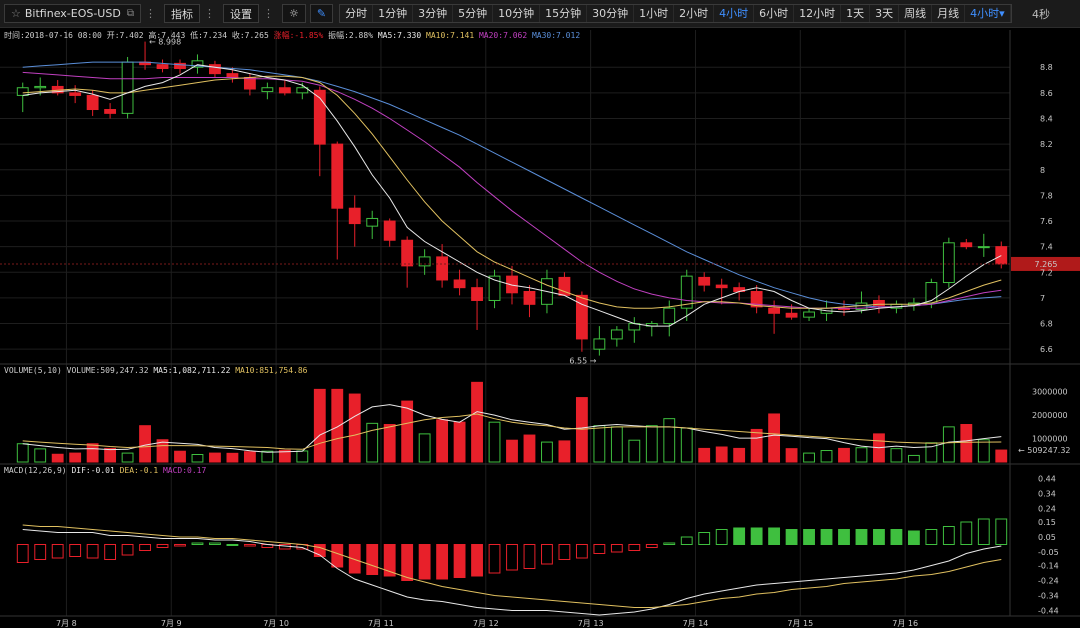  Describe the element at coordinates (856, 13) in the screenshot. I see `period-12: 1天` at that location.